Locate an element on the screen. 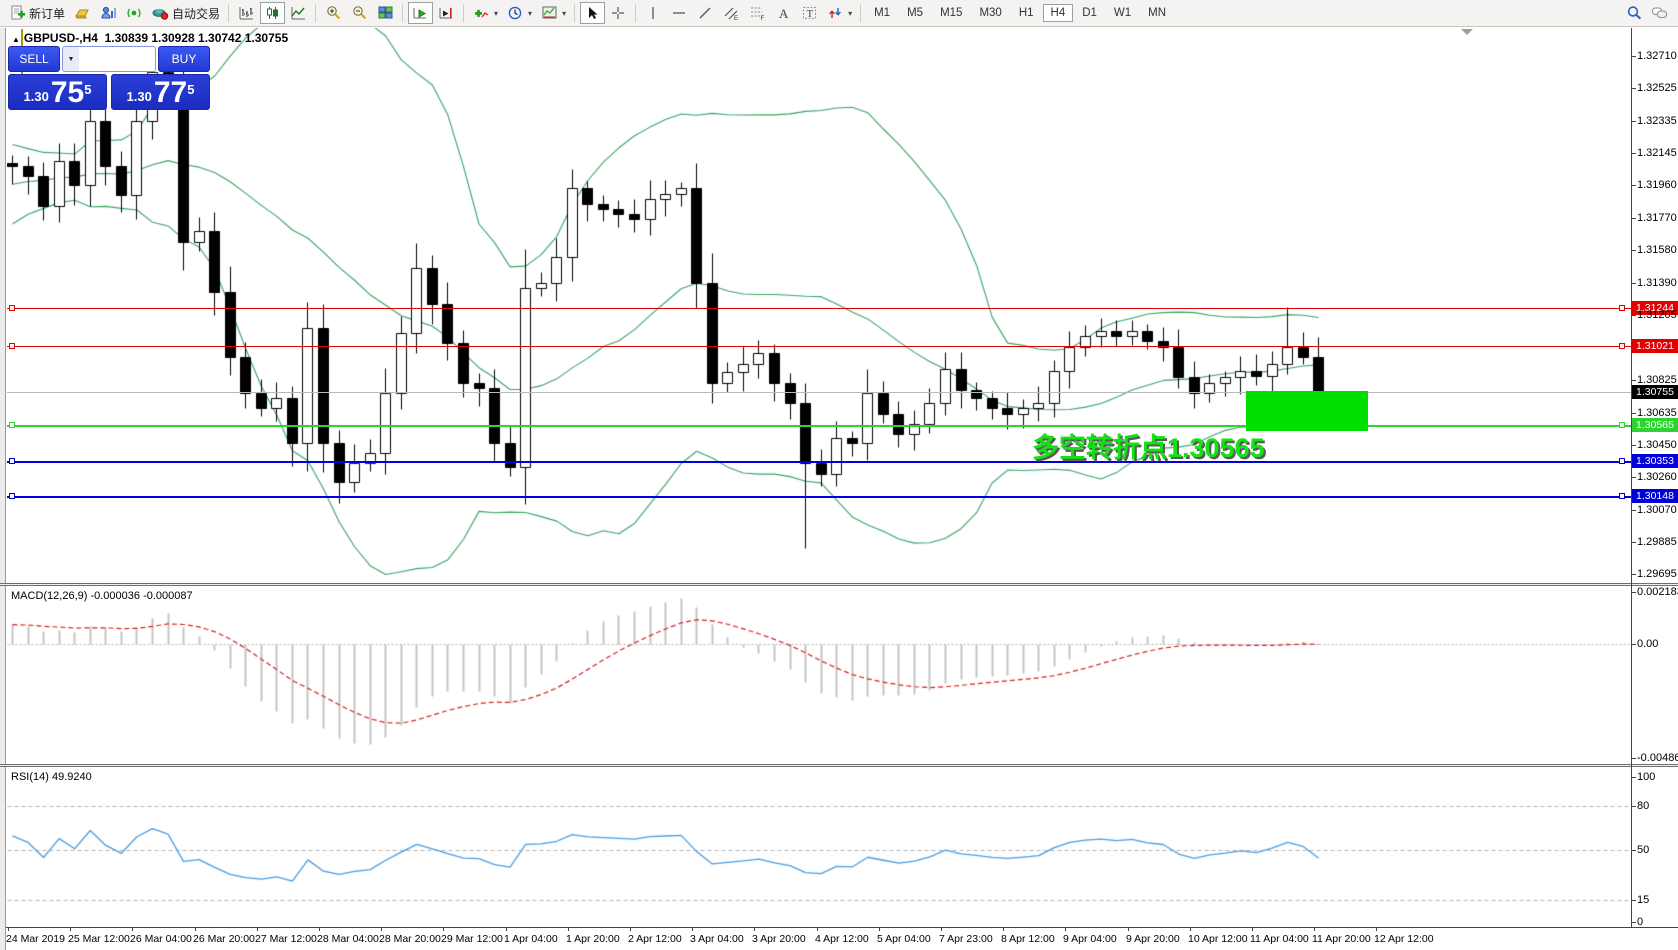 This screenshot has width=1678, height=950. time-axis-label: 7 Apr 23:00 is located at coordinates (966, 939).